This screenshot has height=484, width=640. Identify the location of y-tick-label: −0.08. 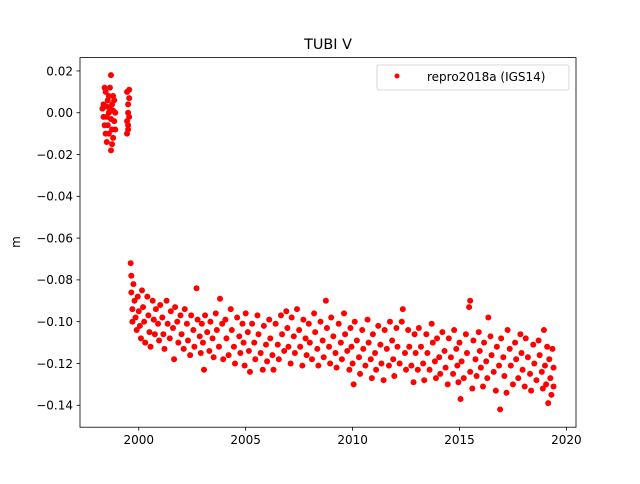
(54, 280).